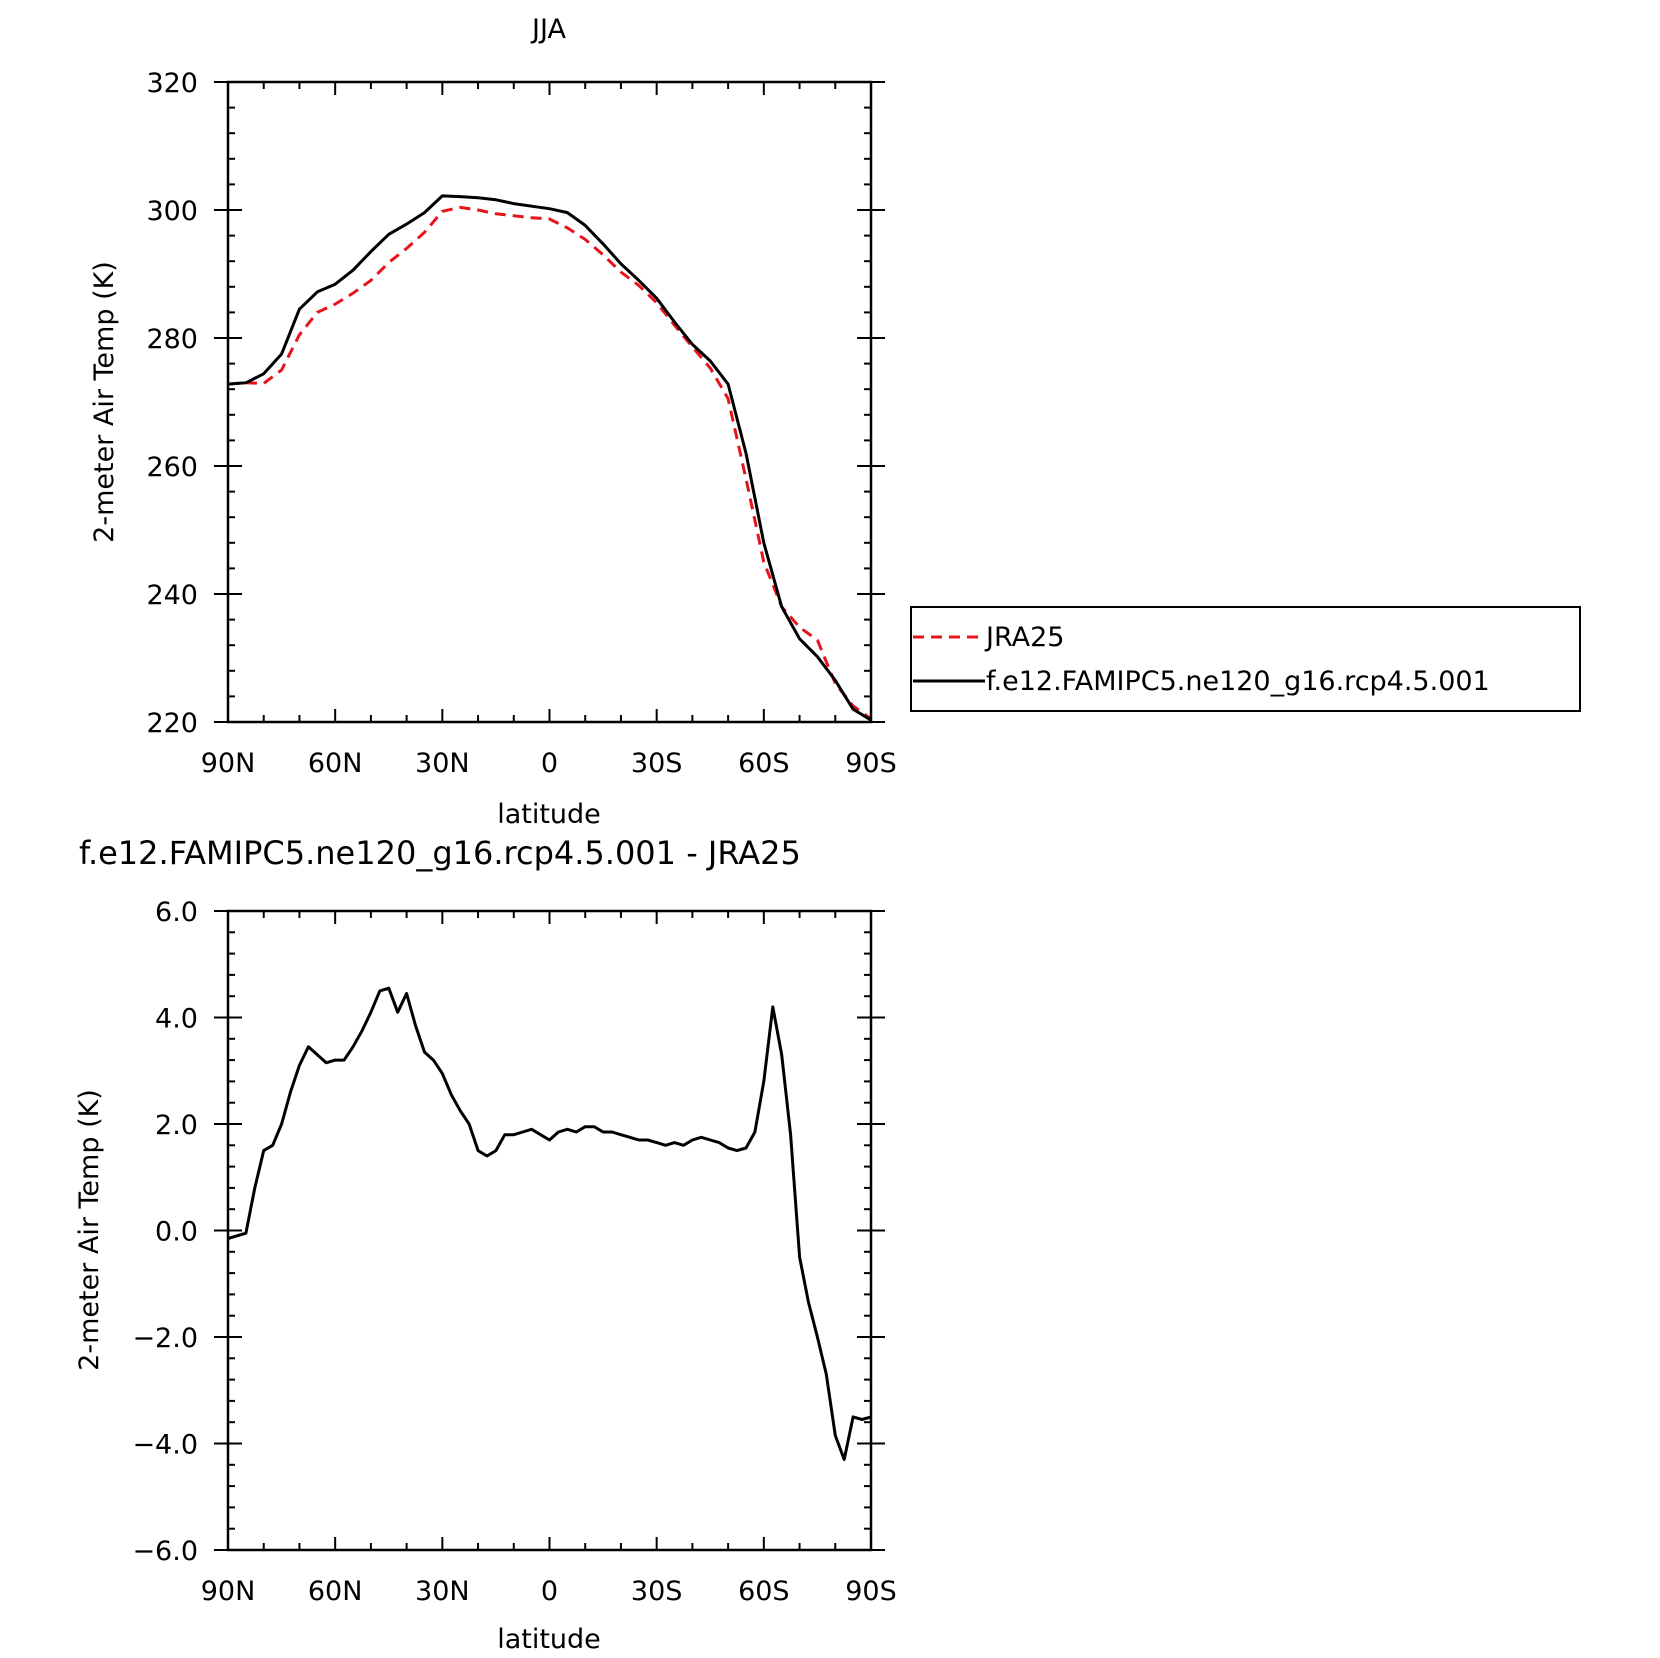  What do you see at coordinates (549, 1223) in the screenshot?
I see `bottom-series-line0` at bounding box center [549, 1223].